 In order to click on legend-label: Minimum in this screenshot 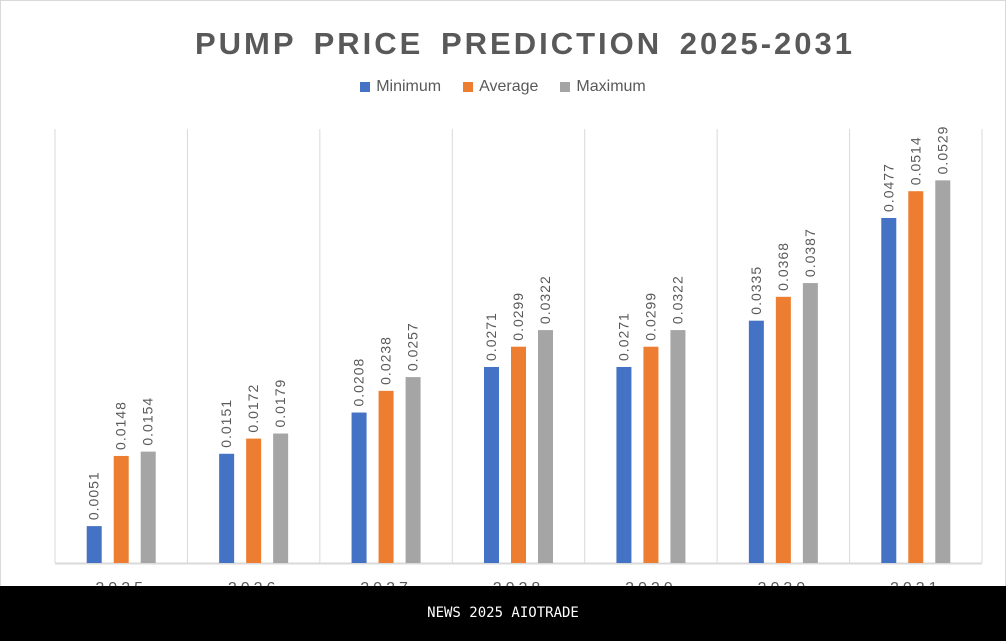, I will do `click(409, 86)`.